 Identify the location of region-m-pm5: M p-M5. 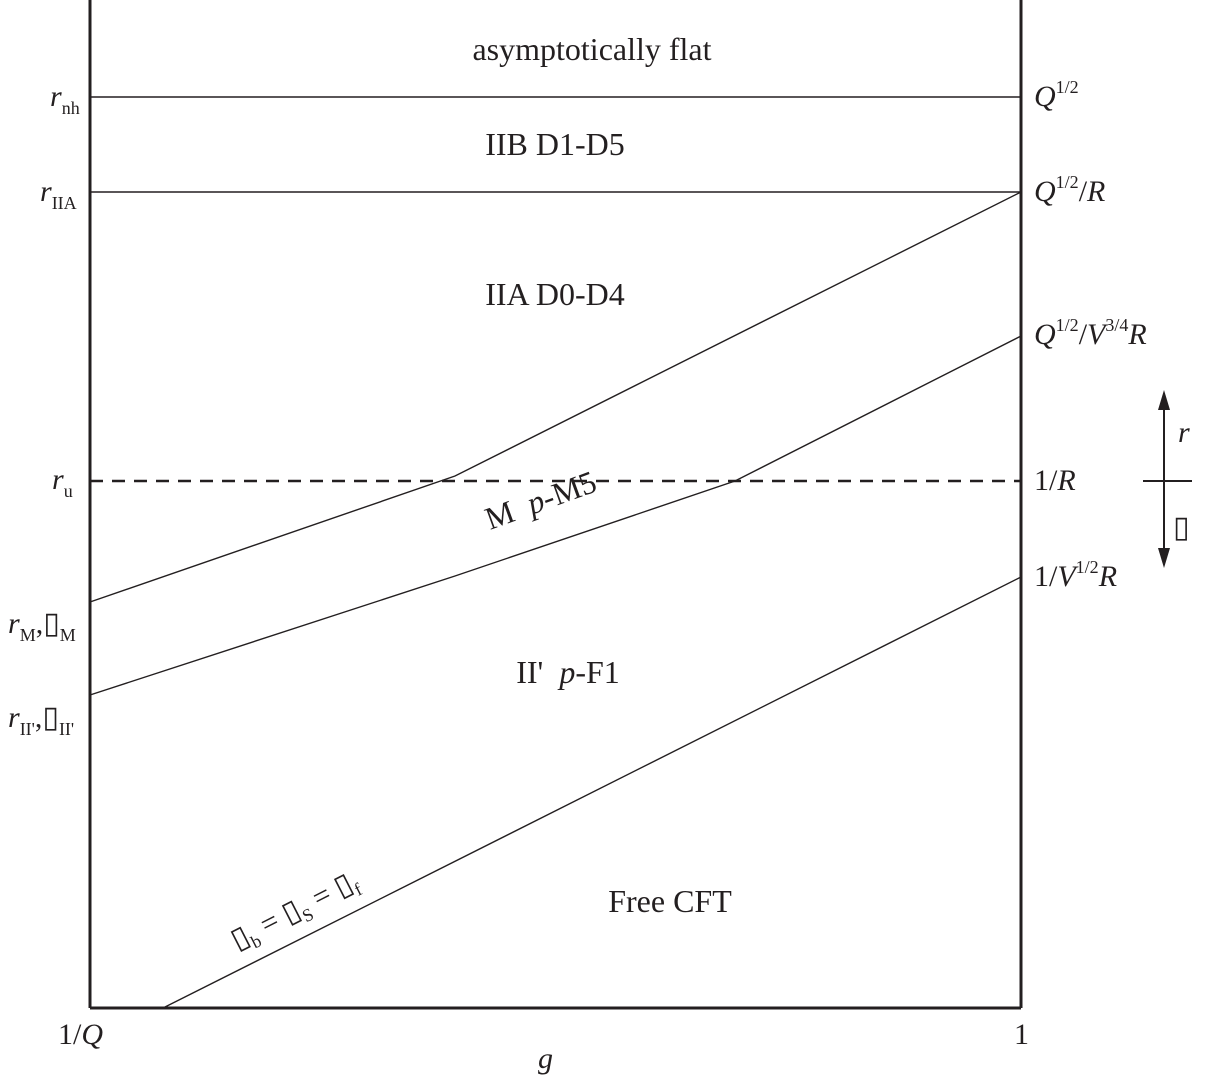
(540, 499).